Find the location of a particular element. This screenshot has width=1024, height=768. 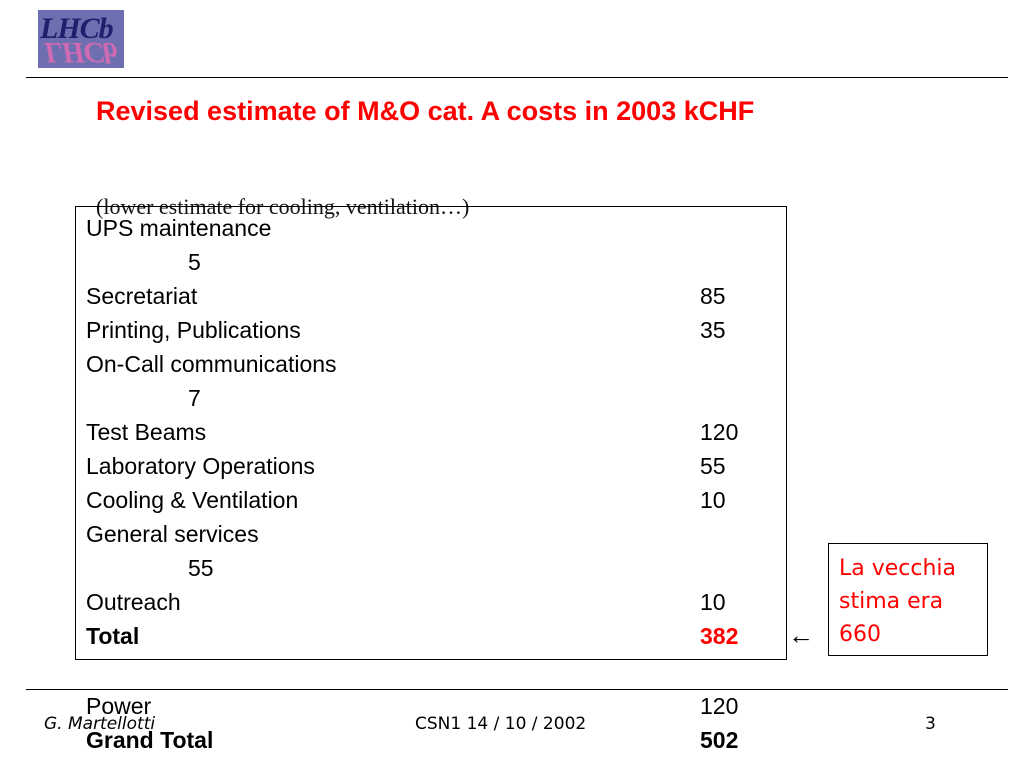

lhcb-logo: LHCb LHCb is located at coordinates (81, 39).